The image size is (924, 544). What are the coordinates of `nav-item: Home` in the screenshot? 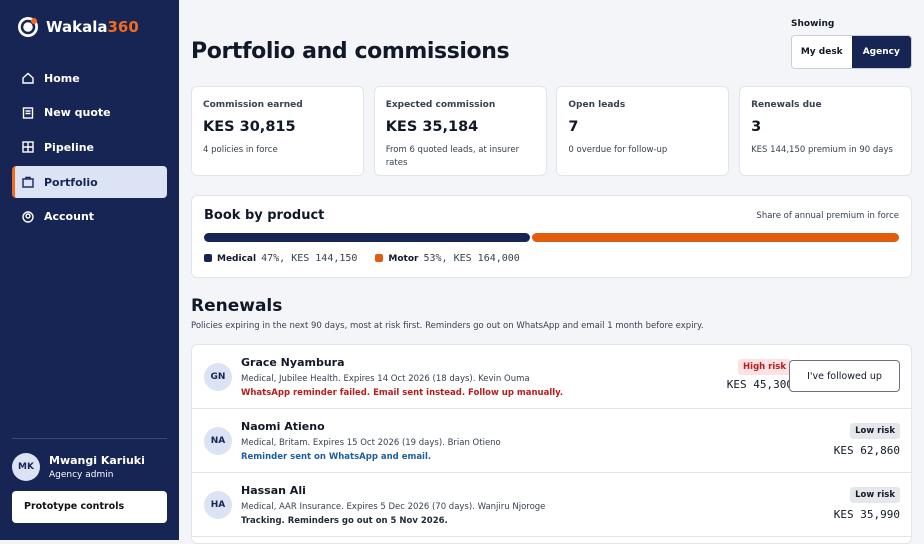 It's located at (89, 78).